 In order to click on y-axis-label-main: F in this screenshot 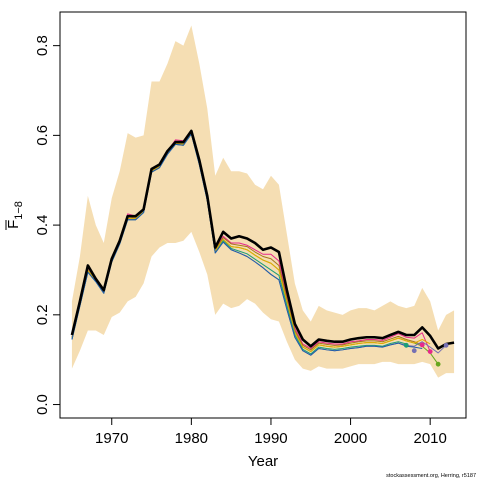, I will do `click(13, 224)`.